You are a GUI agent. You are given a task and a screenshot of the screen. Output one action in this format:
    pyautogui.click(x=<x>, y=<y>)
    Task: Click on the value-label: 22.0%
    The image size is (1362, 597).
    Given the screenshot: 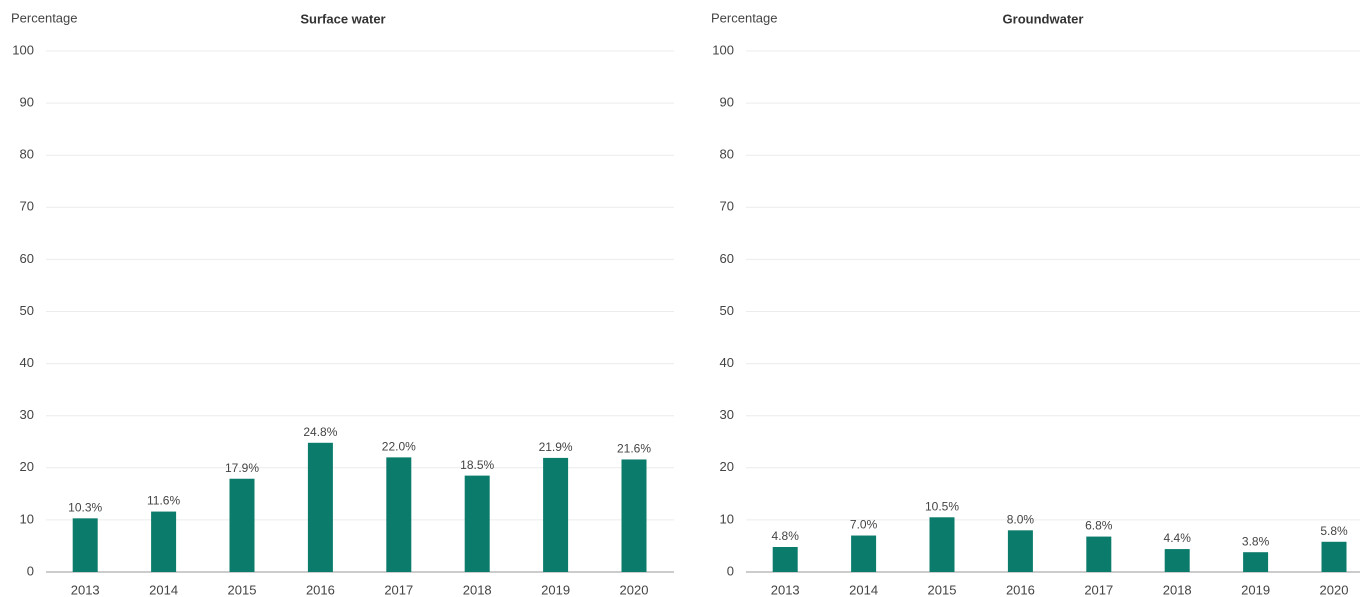 What is the action you would take?
    pyautogui.click(x=399, y=447)
    